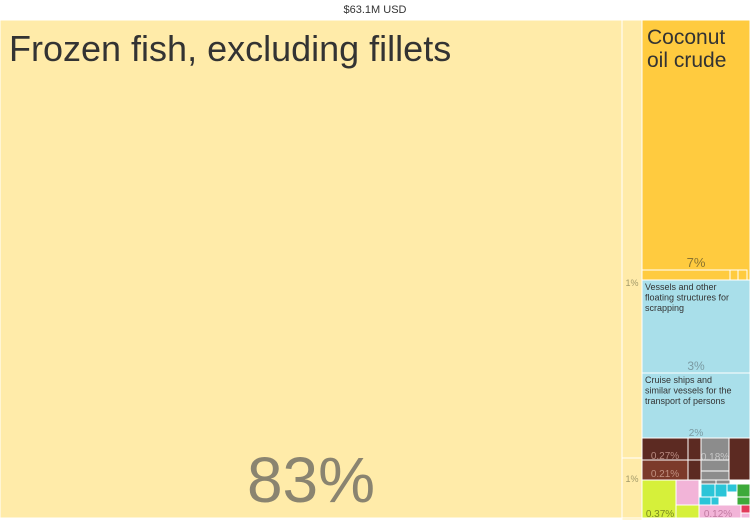  What do you see at coordinates (631, 479) in the screenshot?
I see `share-label-product-3: 1%` at bounding box center [631, 479].